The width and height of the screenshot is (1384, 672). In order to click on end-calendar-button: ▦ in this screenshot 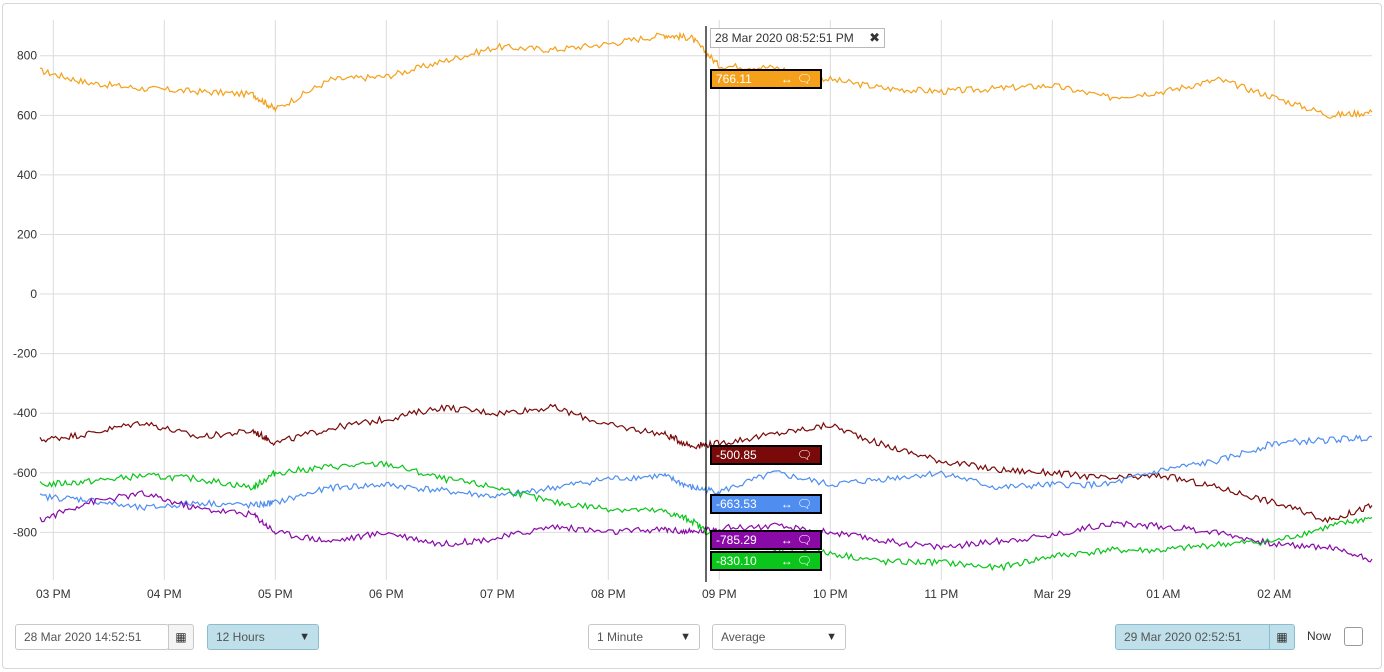, I will do `click(1282, 637)`.